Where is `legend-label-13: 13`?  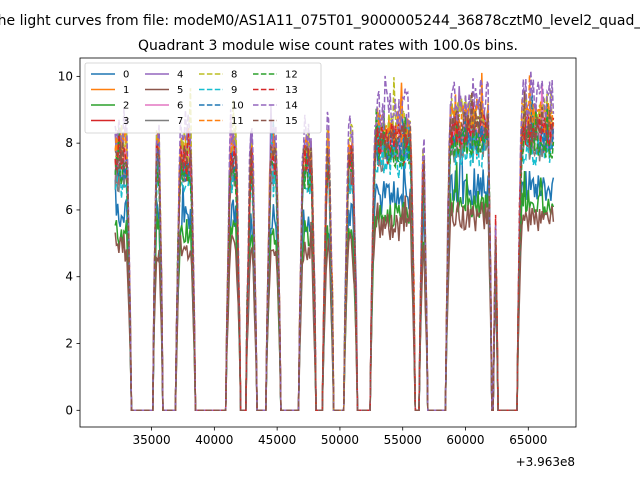 legend-label-13: 13 is located at coordinates (291, 90).